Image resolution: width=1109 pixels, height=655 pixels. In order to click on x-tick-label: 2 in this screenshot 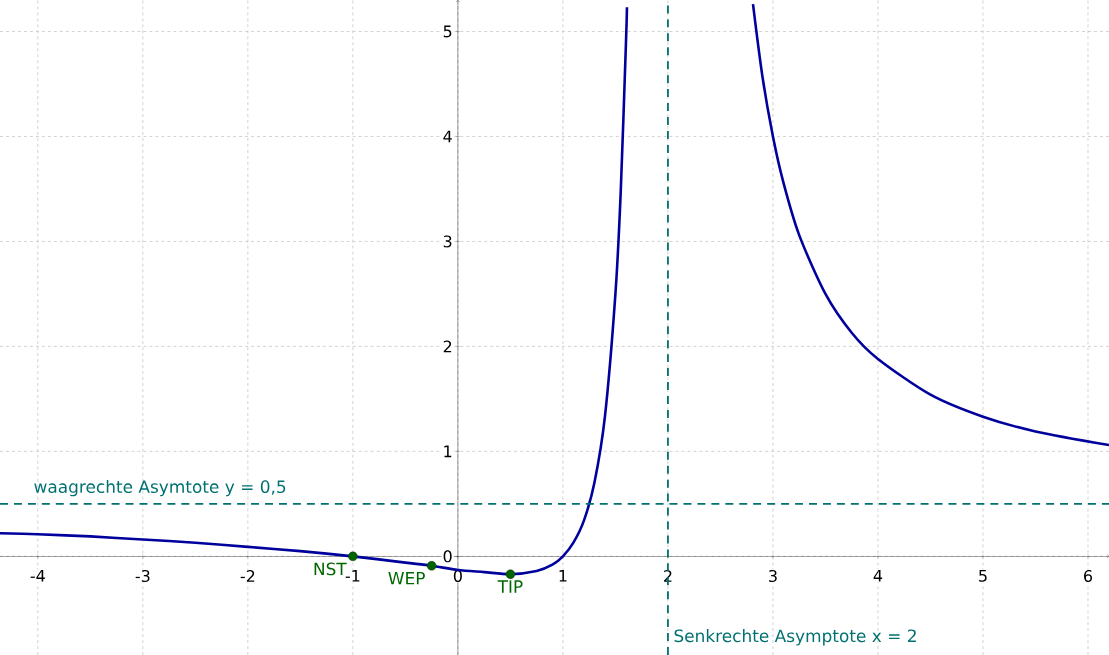, I will do `click(668, 576)`.